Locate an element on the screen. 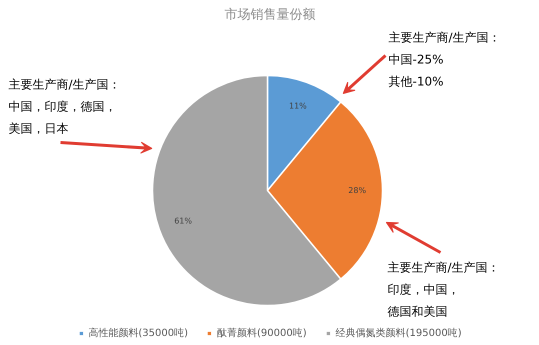 The width and height of the screenshot is (539, 345). text: 中国-25% is located at coordinates (416, 59).